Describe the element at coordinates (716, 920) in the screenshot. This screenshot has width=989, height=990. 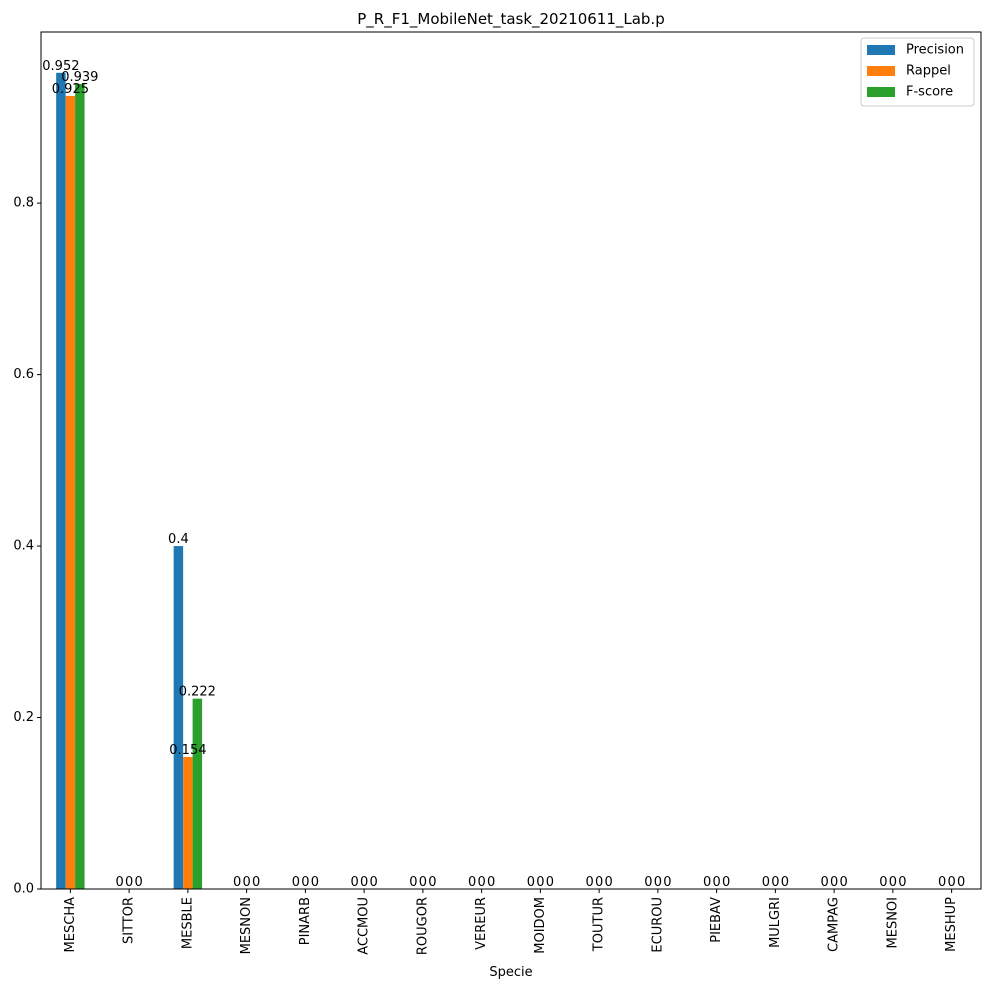
I see `x-tick-label: PIEBAV` at that location.